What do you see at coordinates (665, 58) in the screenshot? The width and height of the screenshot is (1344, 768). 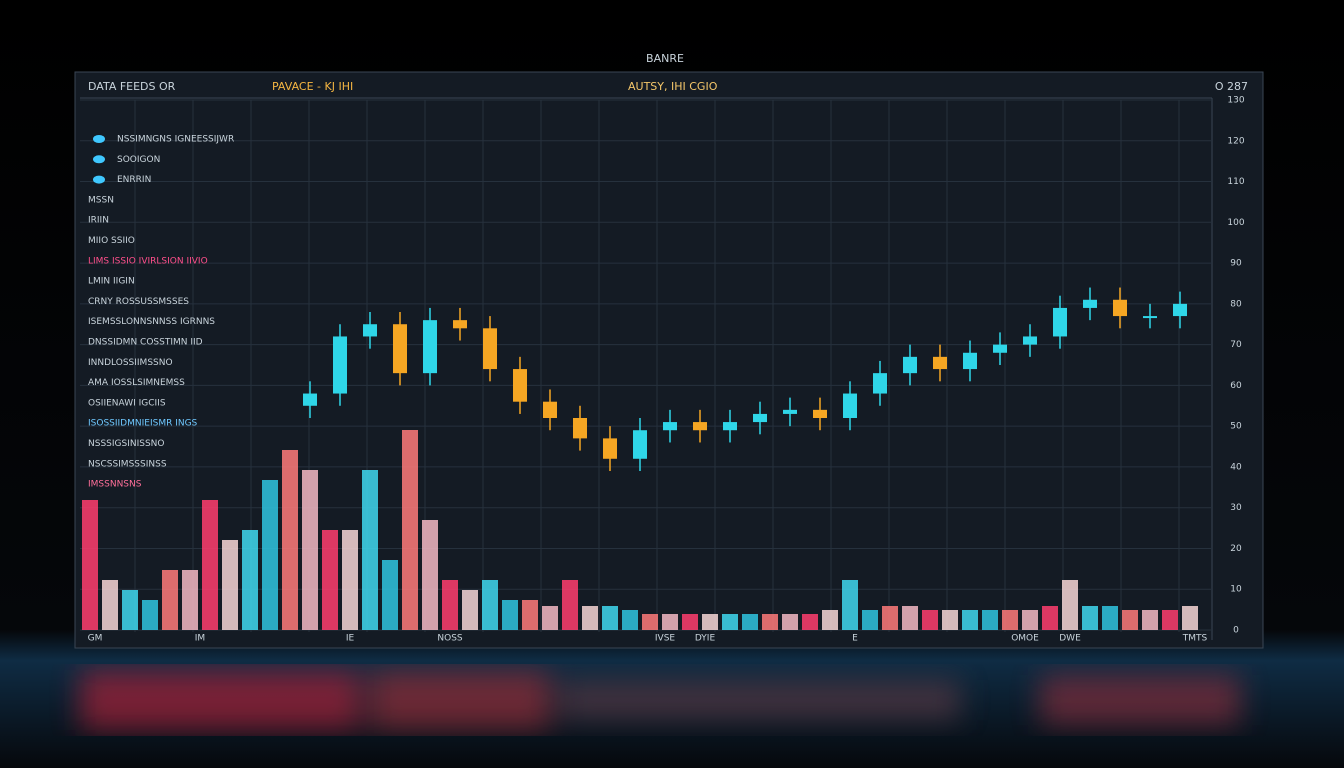 I see `page-title: BANRE` at bounding box center [665, 58].